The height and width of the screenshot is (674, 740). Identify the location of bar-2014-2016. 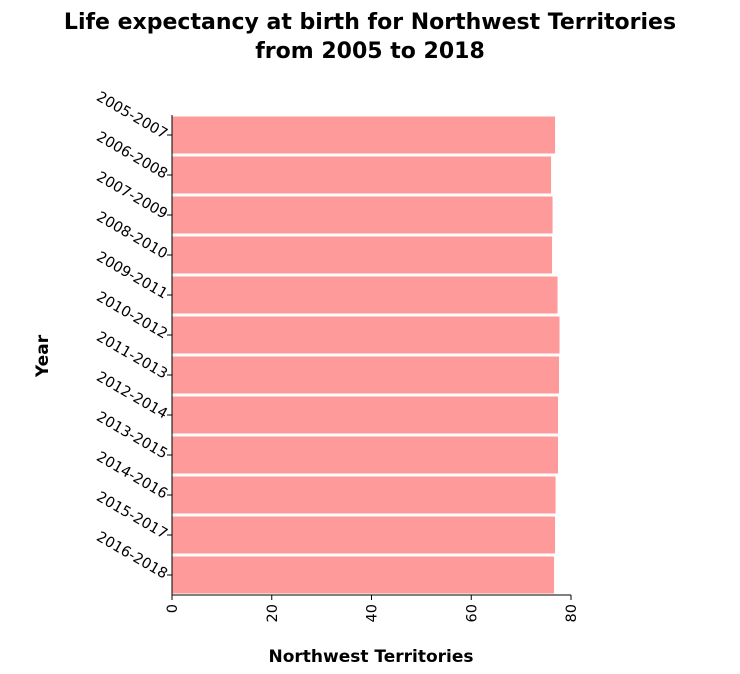
(364, 495).